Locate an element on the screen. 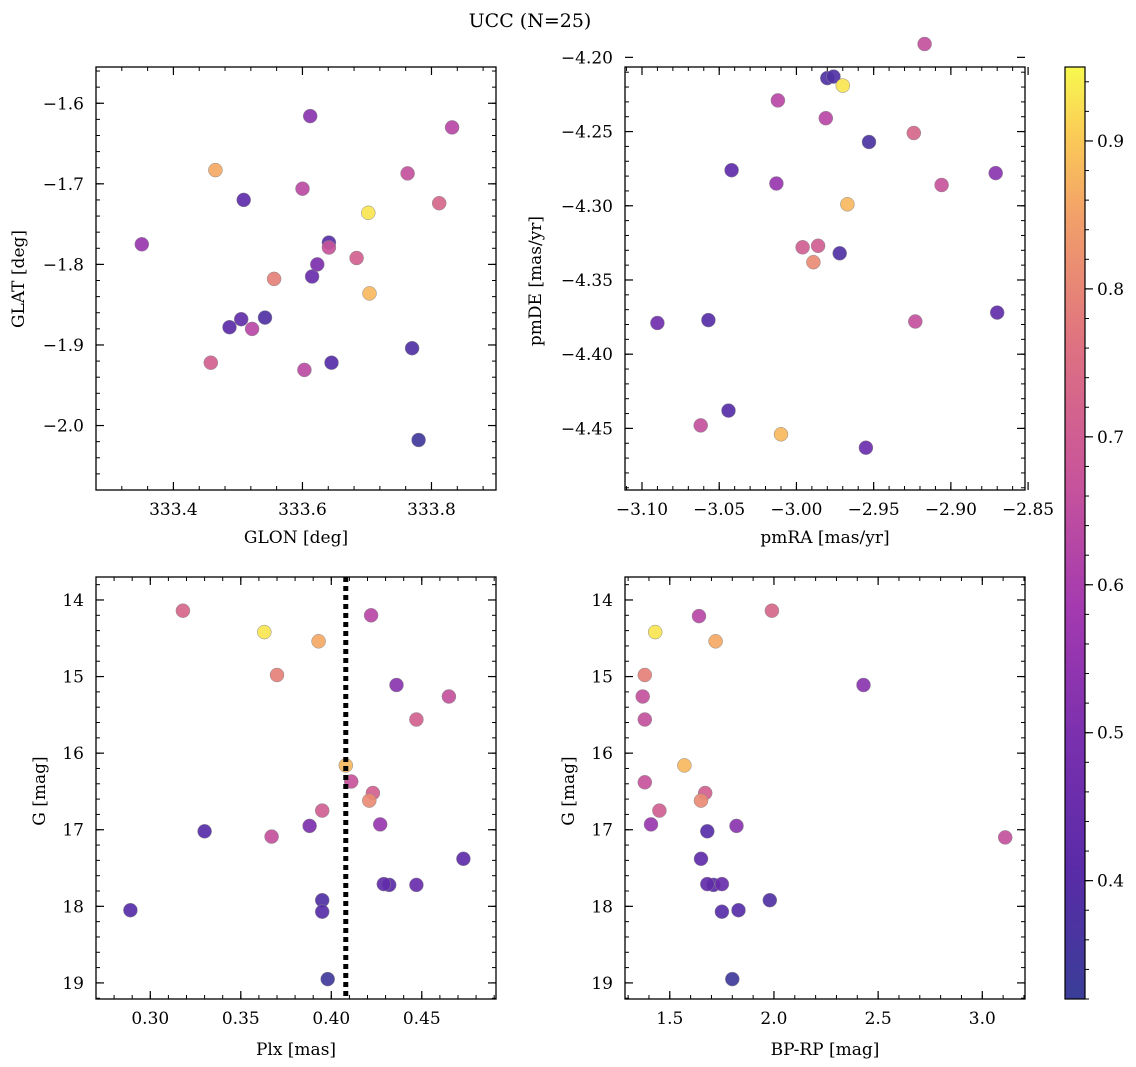  figure-title: UCC (N=25) is located at coordinates (530, 21).